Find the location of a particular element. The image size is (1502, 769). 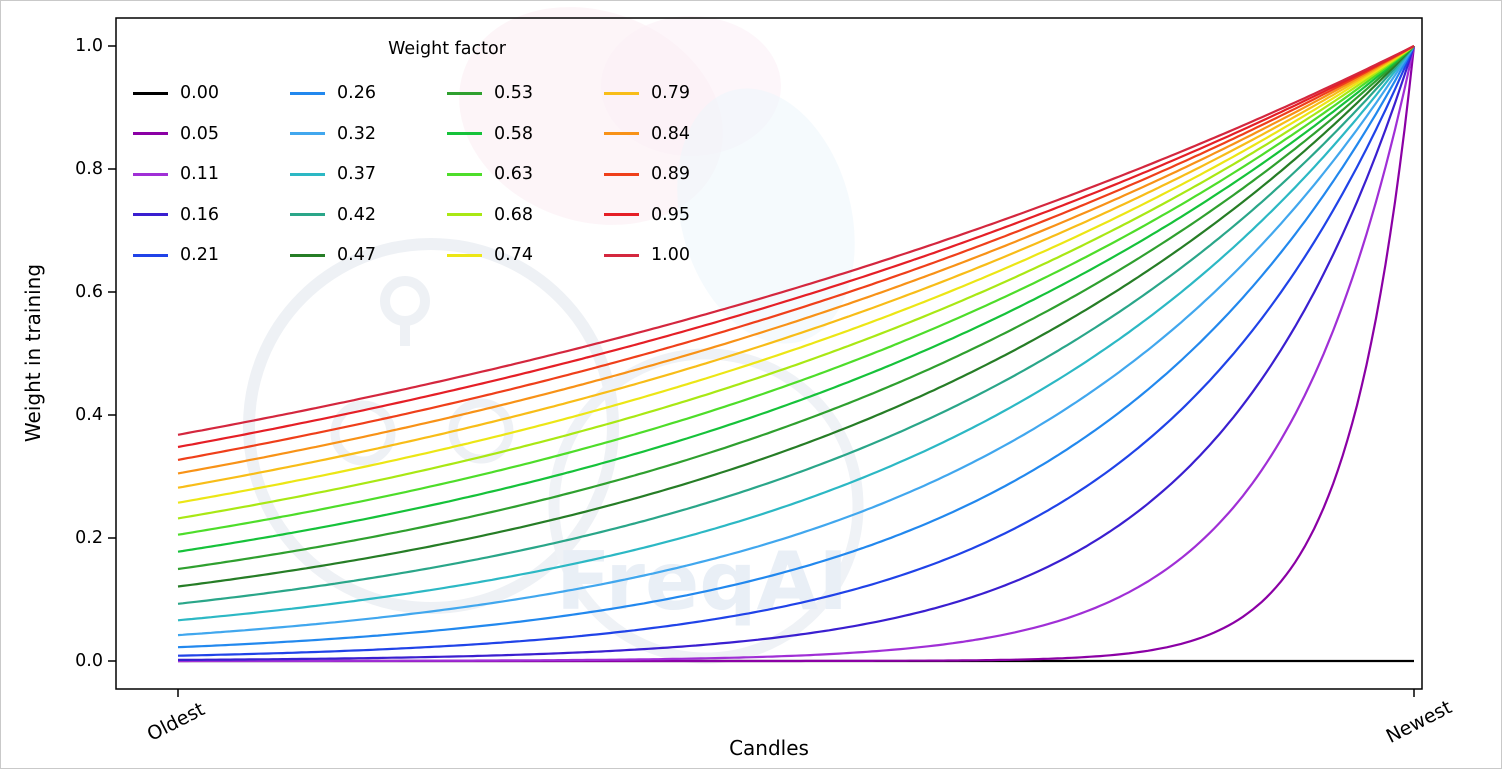

legend-item-label: 0.95 is located at coordinates (670, 214).